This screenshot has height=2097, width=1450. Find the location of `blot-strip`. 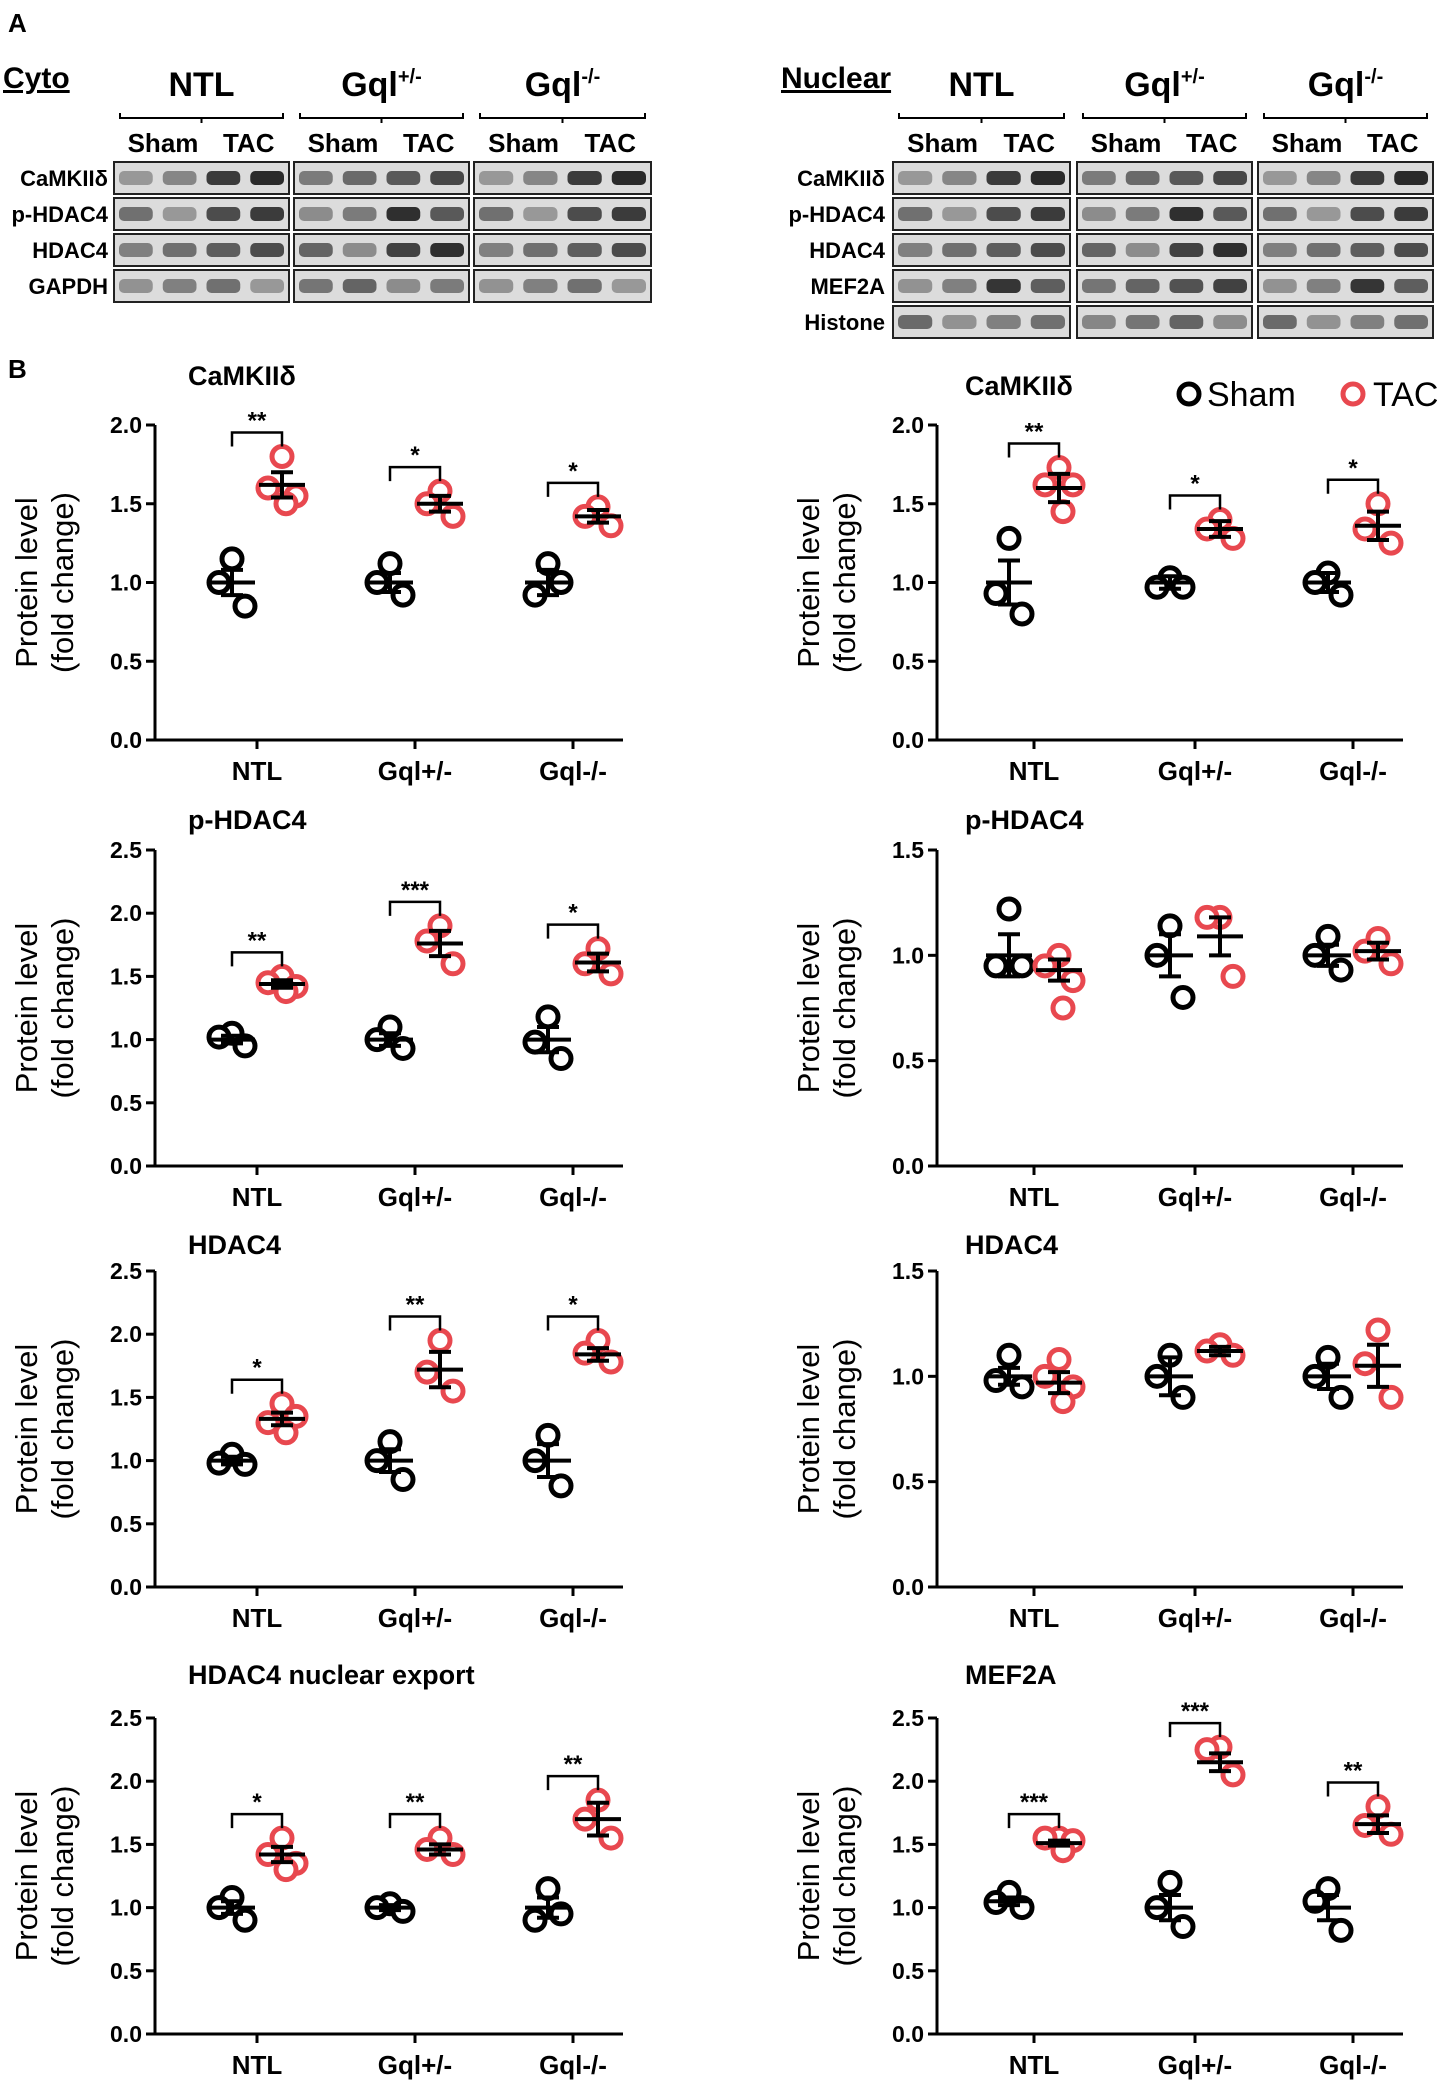

blot-strip is located at coordinates (562, 286).